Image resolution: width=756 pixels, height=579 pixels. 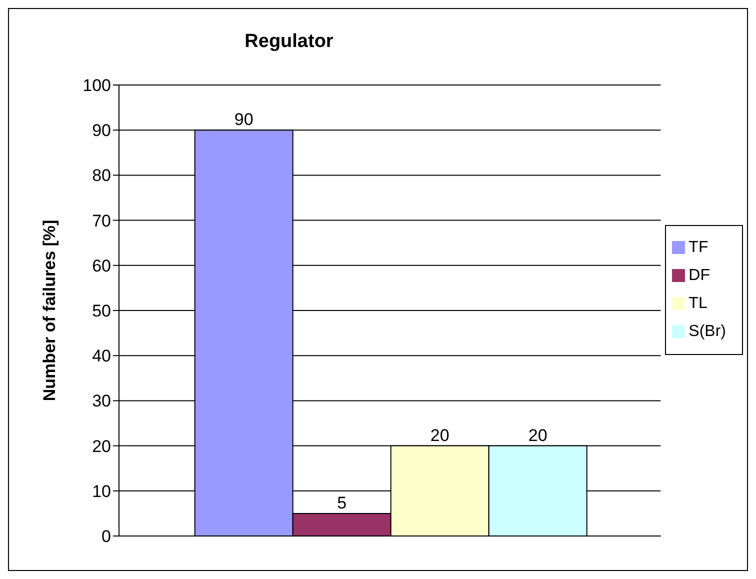 I want to click on y-tick-label: 70, so click(x=101, y=220).